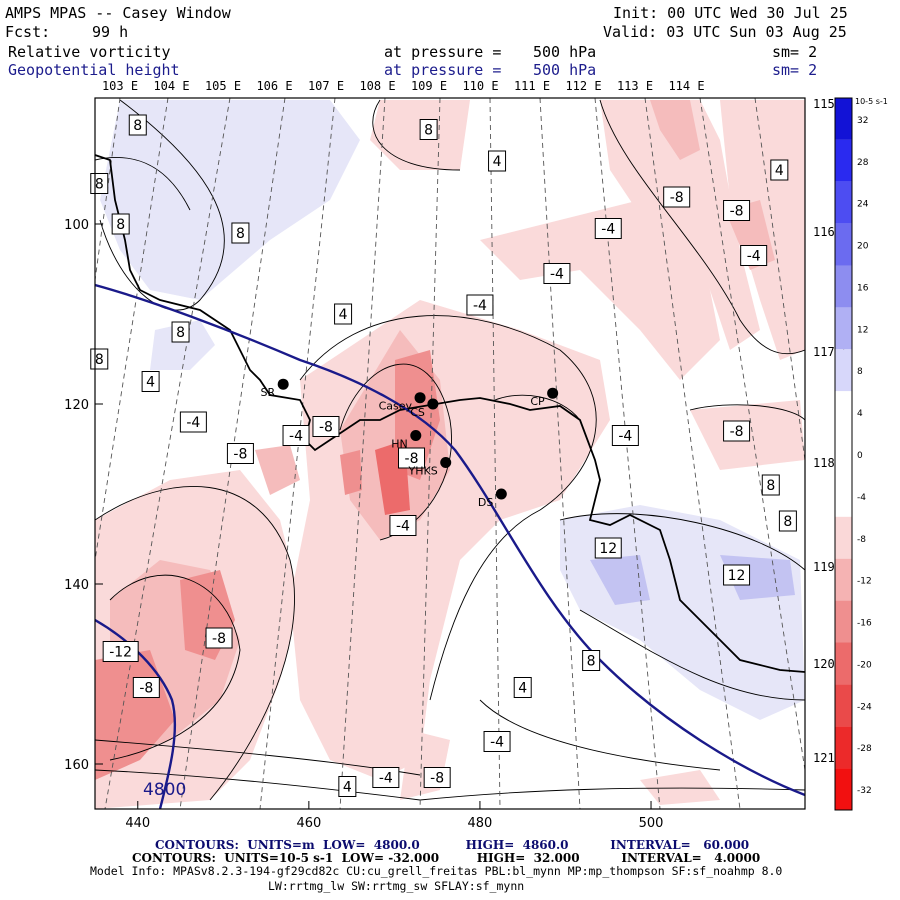 Image resolution: width=900 pixels, height=900 pixels. Describe the element at coordinates (275, 388) in the screenshot. I see `station-sr: SR` at that location.